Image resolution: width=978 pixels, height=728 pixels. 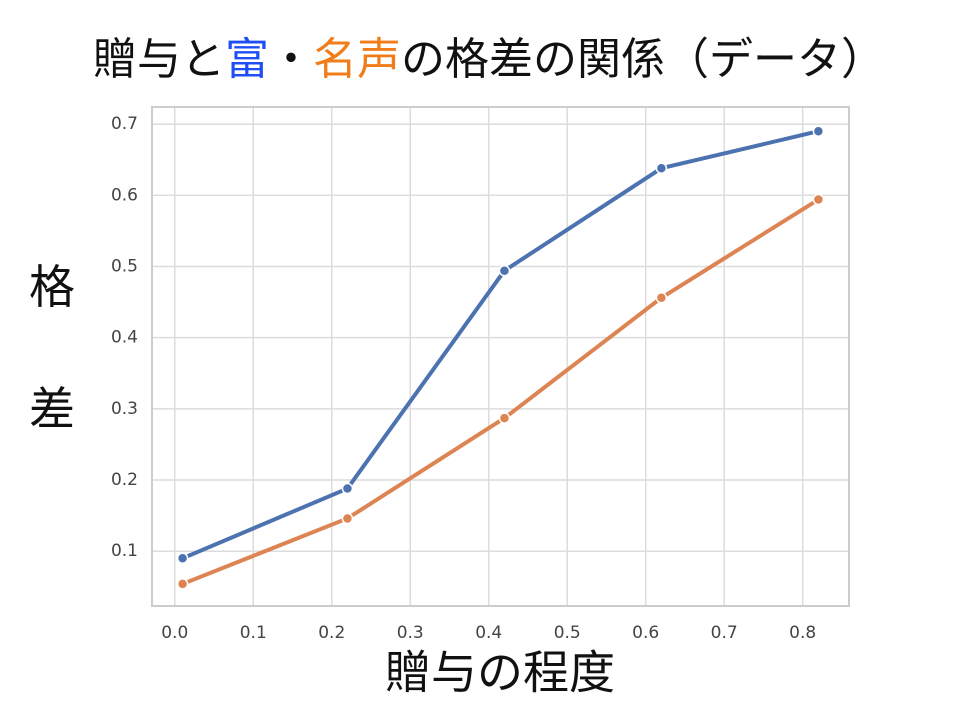 What do you see at coordinates (410, 633) in the screenshot?
I see `x-tick-label: 0.3` at bounding box center [410, 633].